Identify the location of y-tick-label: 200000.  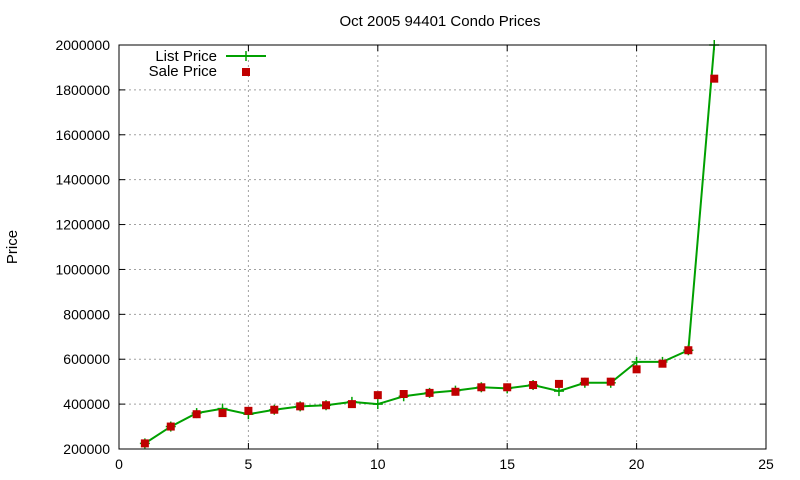
(86, 449).